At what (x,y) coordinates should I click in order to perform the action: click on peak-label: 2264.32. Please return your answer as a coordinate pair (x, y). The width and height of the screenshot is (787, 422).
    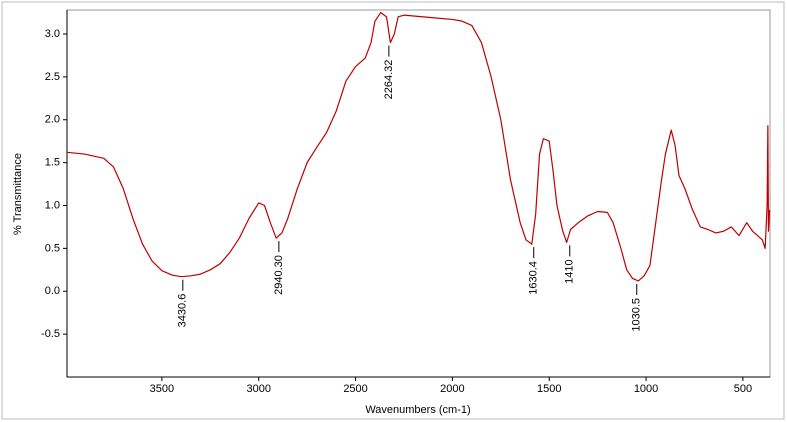
    Looking at the image, I should click on (389, 80).